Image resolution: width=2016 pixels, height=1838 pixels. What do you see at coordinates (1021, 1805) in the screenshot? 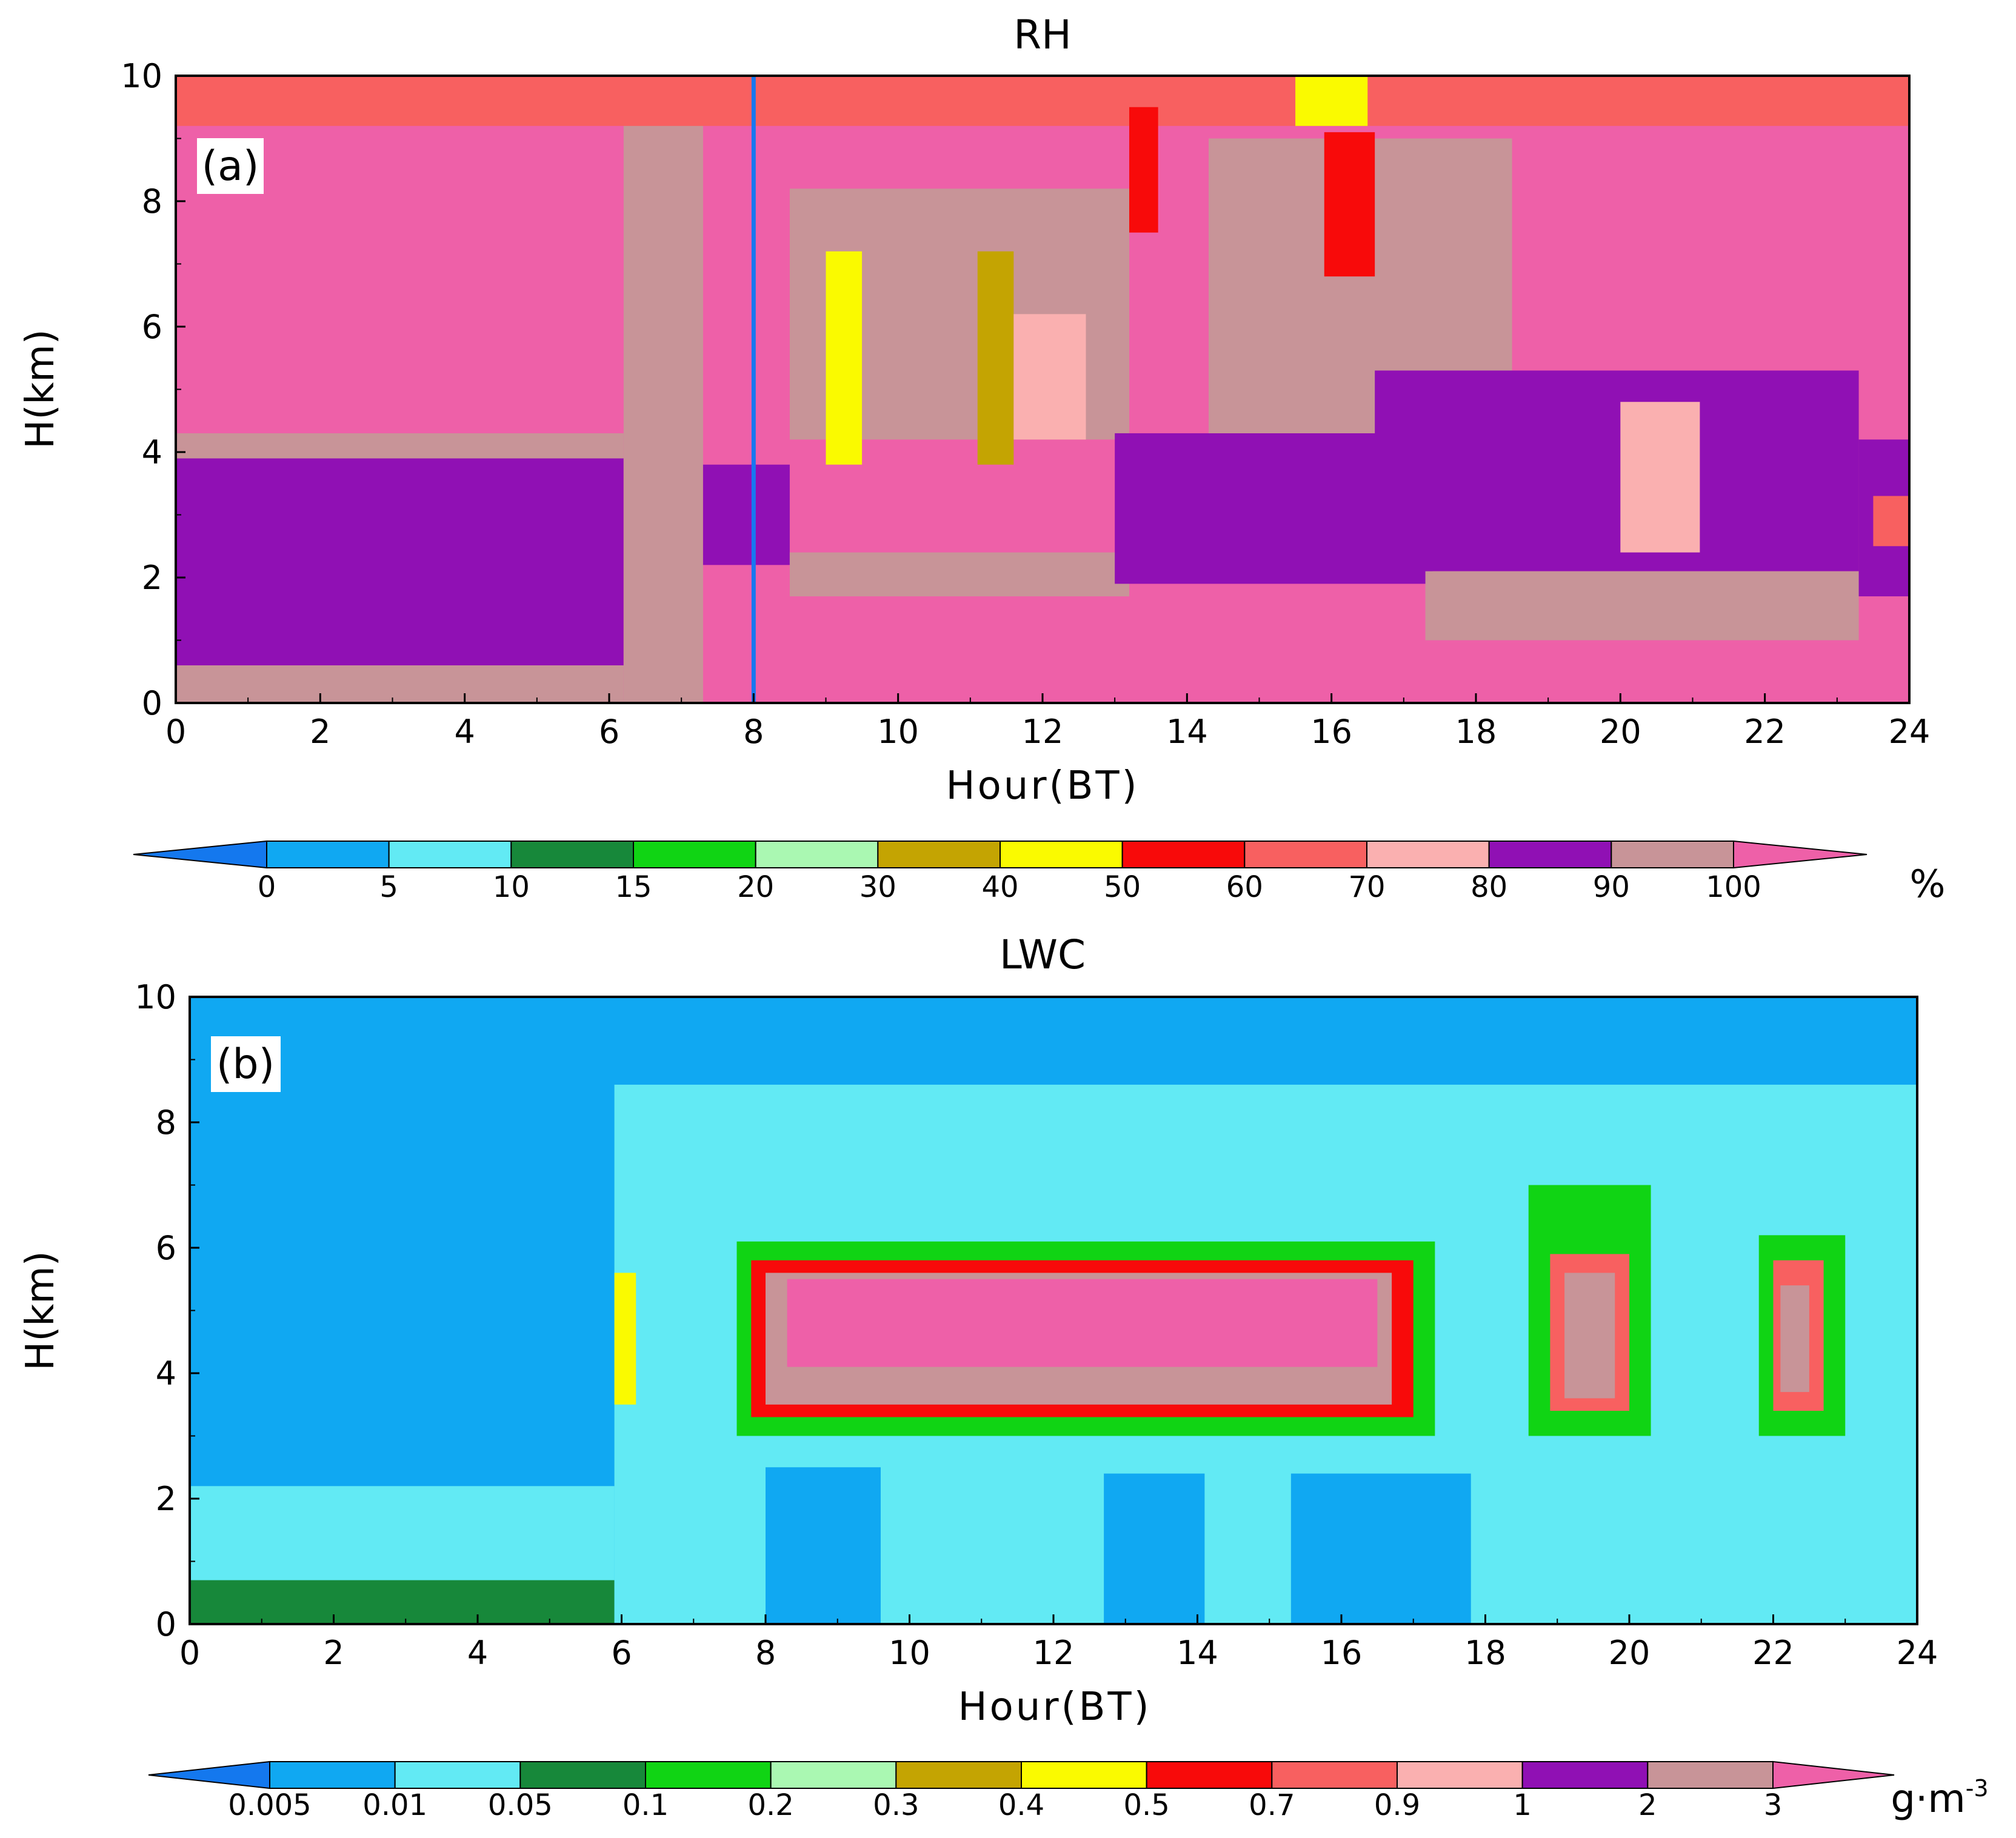
I see `colorbar-tick-label: 0.4` at bounding box center [1021, 1805].